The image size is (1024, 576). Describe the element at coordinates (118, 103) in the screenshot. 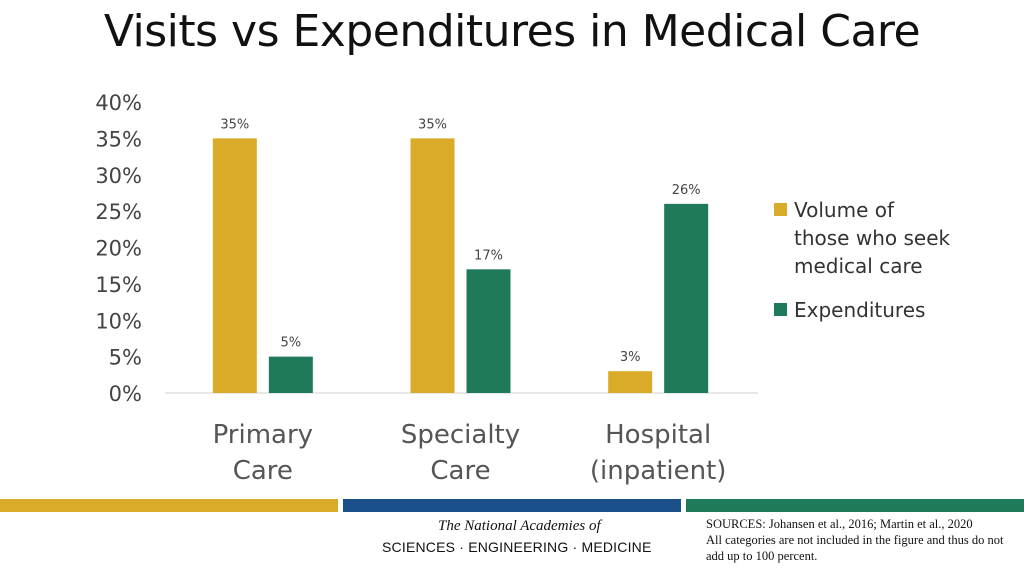

I see `y-tick-label: 40%` at that location.